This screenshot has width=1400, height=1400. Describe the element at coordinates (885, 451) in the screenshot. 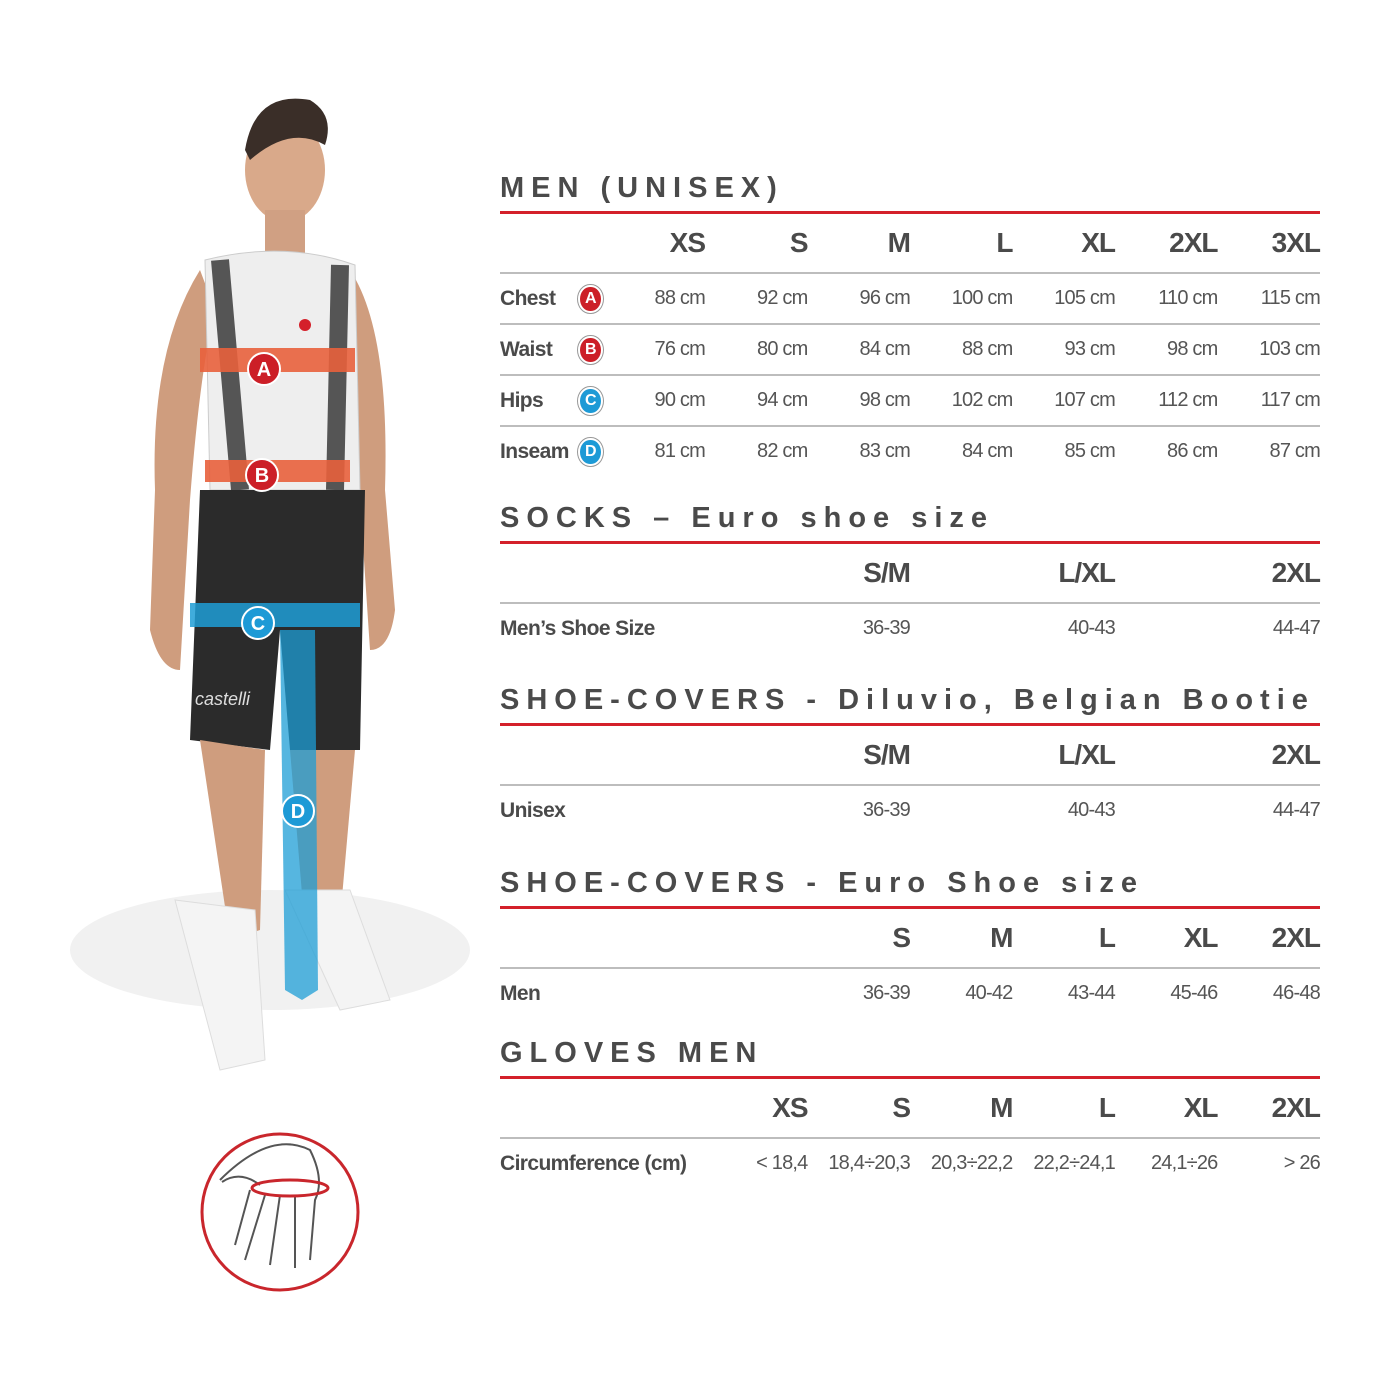

I see `value-cell: 83 cm` at that location.